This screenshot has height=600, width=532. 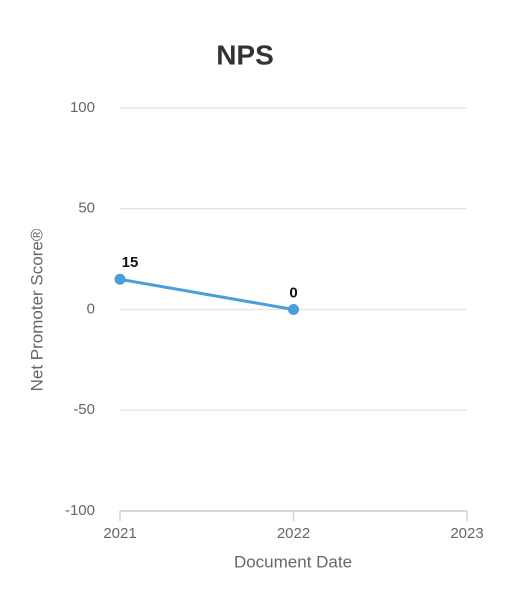 What do you see at coordinates (86, 208) in the screenshot?
I see `y-tick-label: 50` at bounding box center [86, 208].